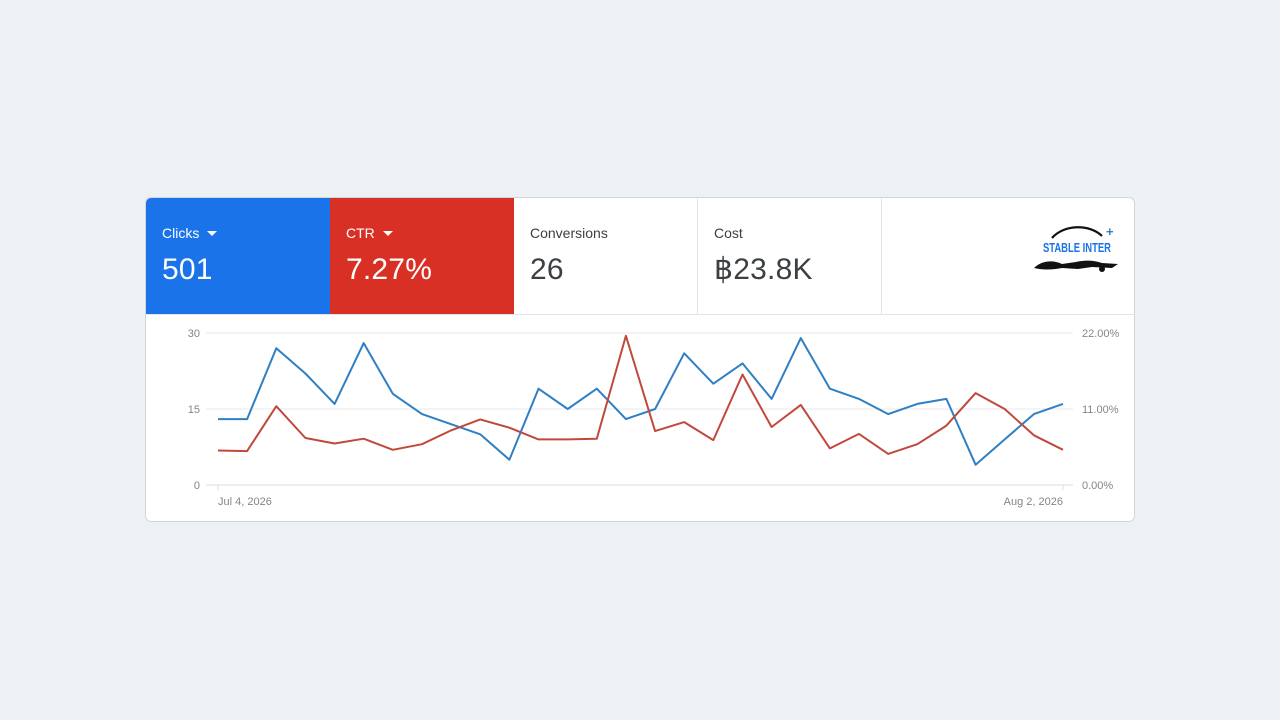 The image size is (1280, 720). What do you see at coordinates (389, 269) in the screenshot?
I see `metric-value-ctr: 7.27%` at bounding box center [389, 269].